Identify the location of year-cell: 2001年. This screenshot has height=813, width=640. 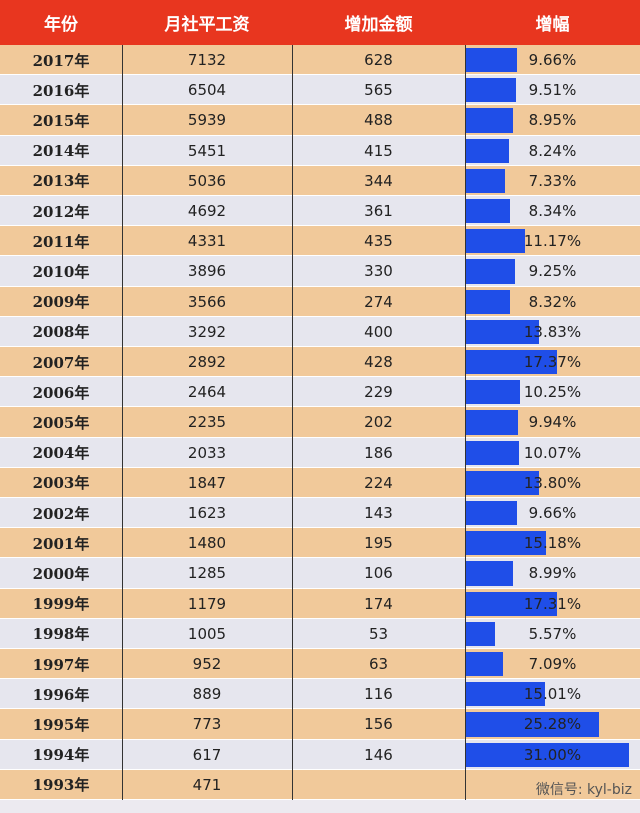
(61, 543).